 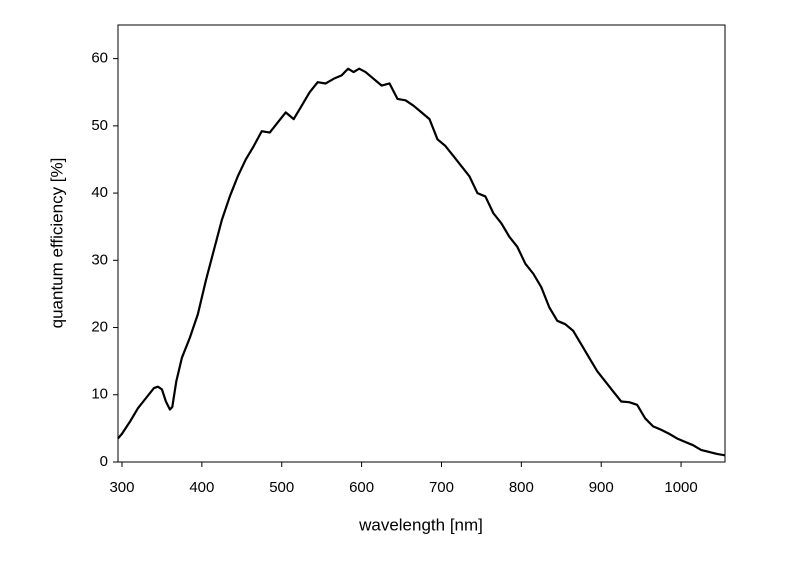 I want to click on x-tick-label: 700, so click(x=441, y=487).